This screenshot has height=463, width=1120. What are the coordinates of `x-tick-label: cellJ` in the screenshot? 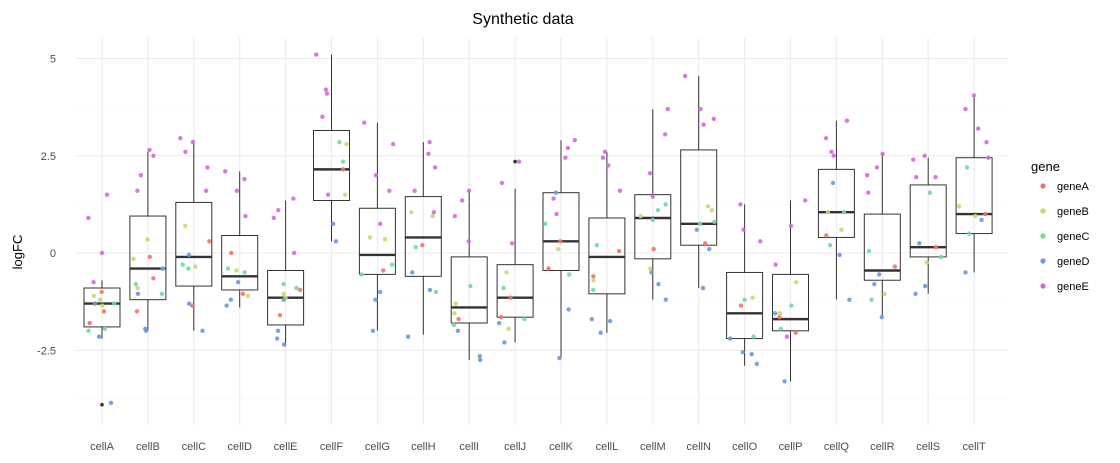 It's located at (515, 447).